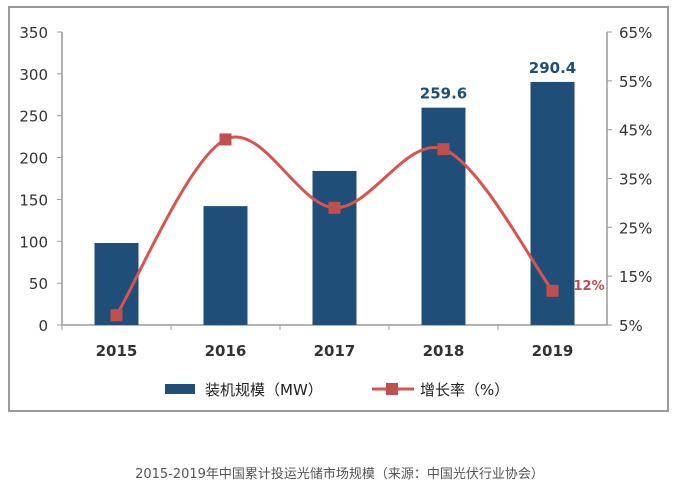 Image resolution: width=679 pixels, height=491 pixels. What do you see at coordinates (635, 228) in the screenshot?
I see `y-right-tick-label: 25%` at bounding box center [635, 228].